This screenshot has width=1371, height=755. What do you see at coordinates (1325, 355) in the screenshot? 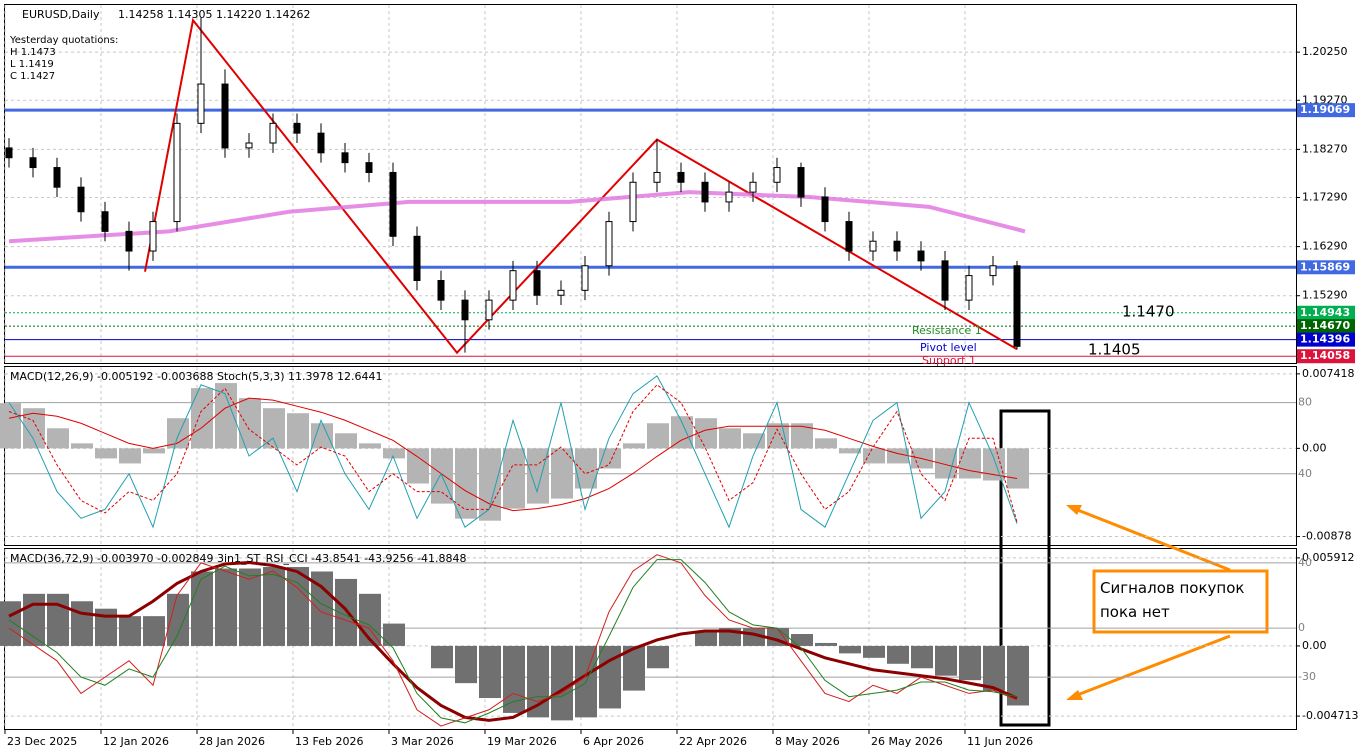
I see `price-label: 1.14058` at bounding box center [1325, 355].